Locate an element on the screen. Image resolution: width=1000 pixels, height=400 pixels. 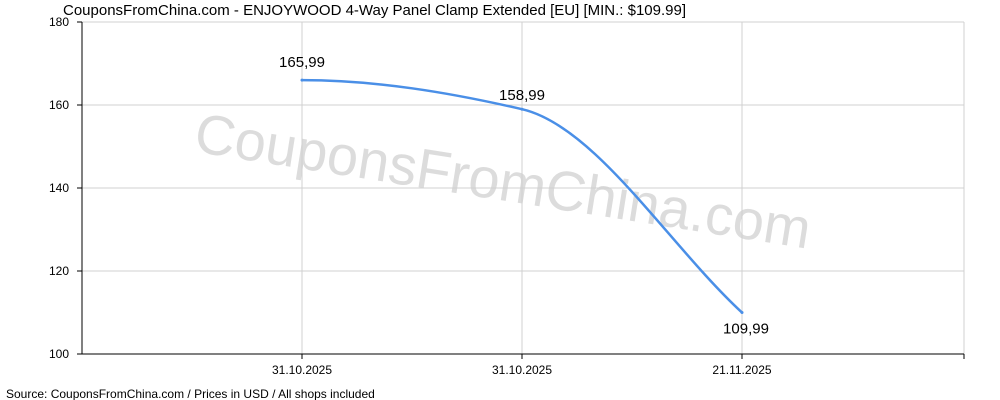
data-label: 109,99 is located at coordinates (746, 329).